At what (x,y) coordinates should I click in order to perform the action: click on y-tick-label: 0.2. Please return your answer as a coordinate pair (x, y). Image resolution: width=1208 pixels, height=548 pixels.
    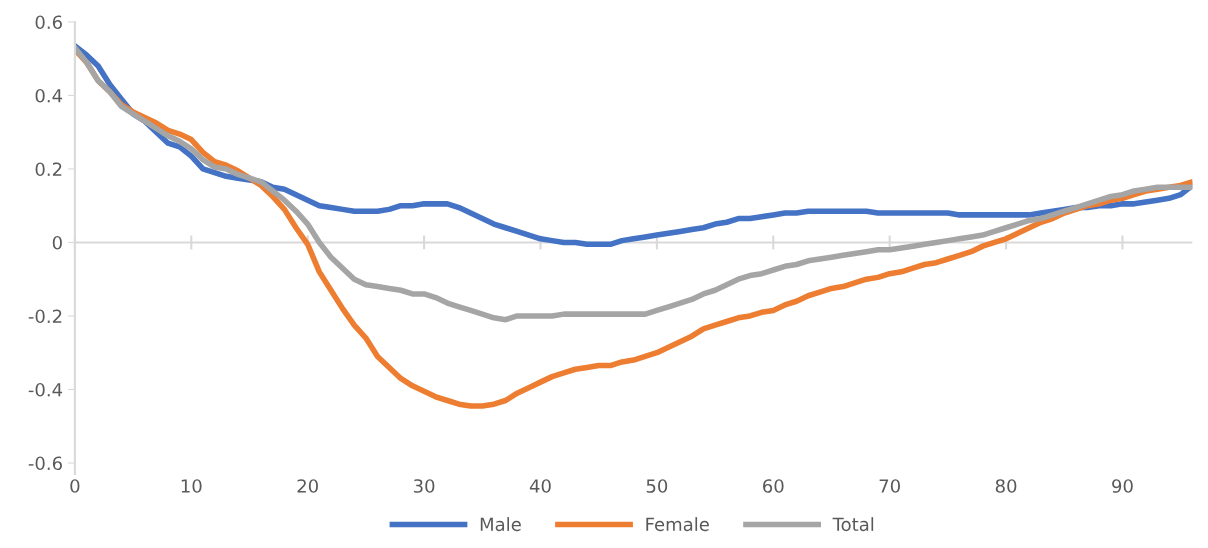
    Looking at the image, I should click on (48, 169).